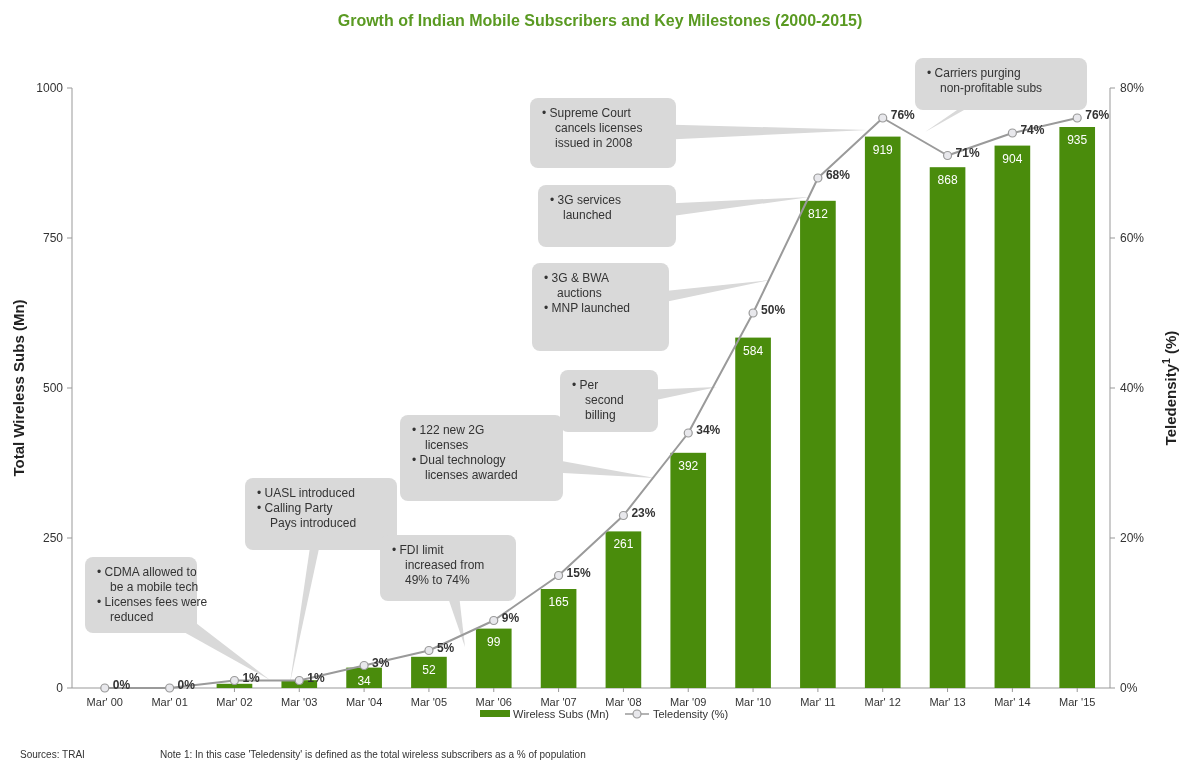 The image size is (1185, 779). Describe the element at coordinates (438, 565) in the screenshot. I see `annotation: • FDI limit increased from 49% to 74%` at that location.